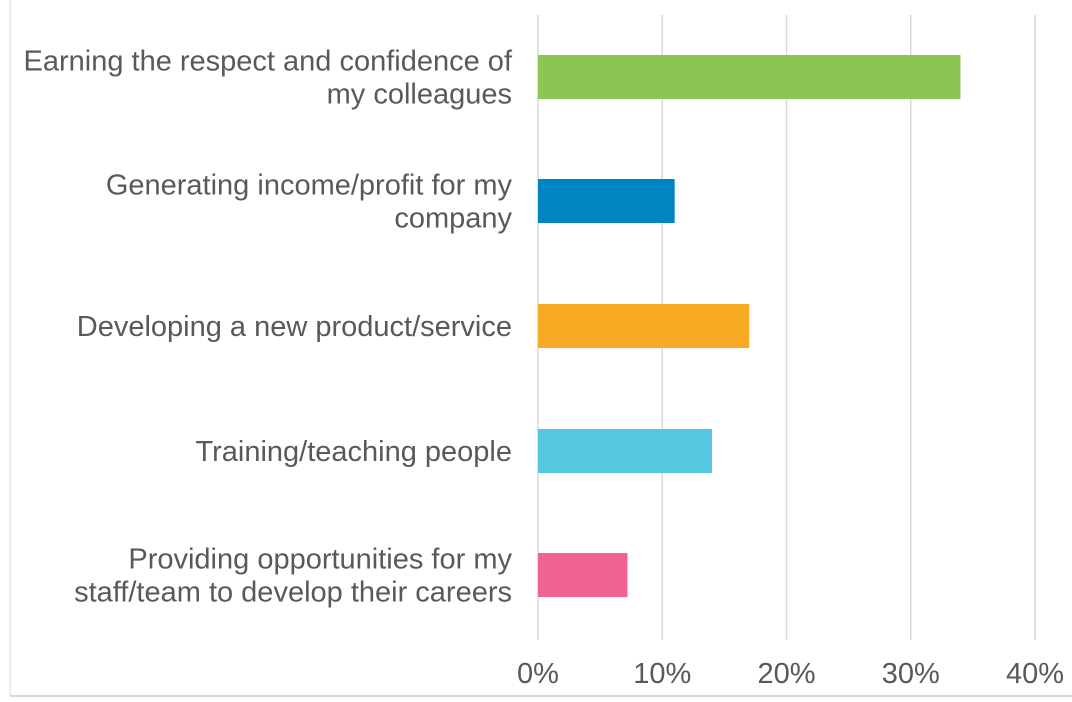 This screenshot has height=702, width=1072. Describe the element at coordinates (453, 219) in the screenshot. I see `category-label-line: company` at that location.